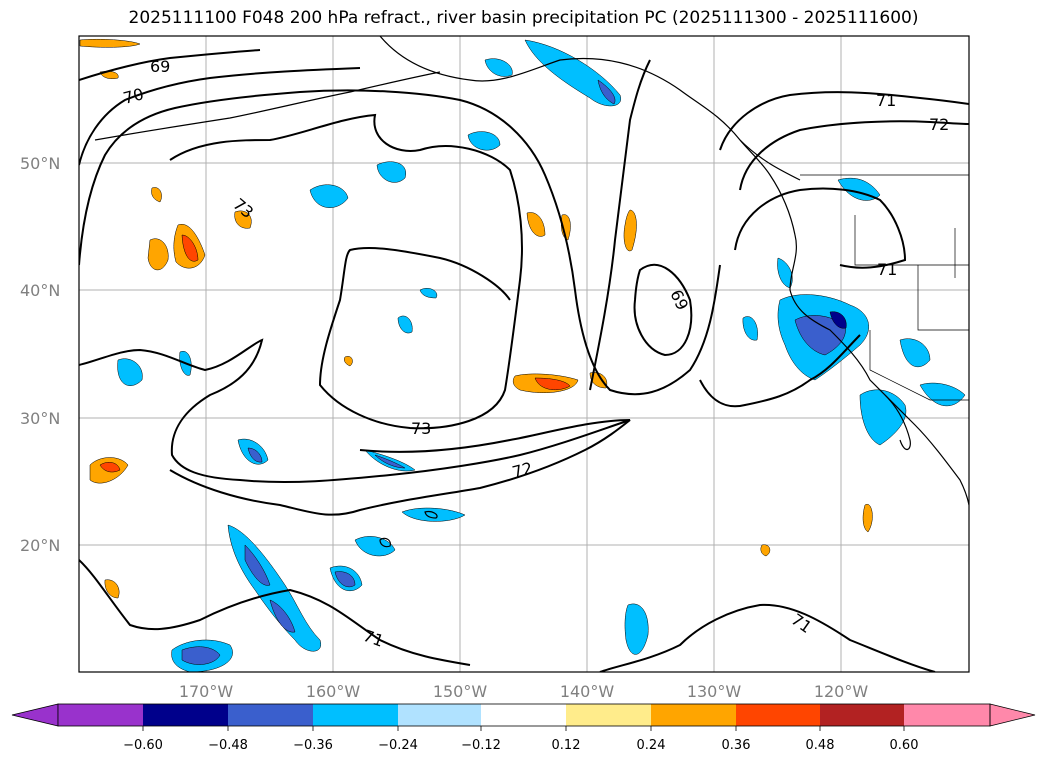 This screenshot has width=1047, height=765. Describe the element at coordinates (780, 371) in the screenshot. I see `contour-73-right` at that location.